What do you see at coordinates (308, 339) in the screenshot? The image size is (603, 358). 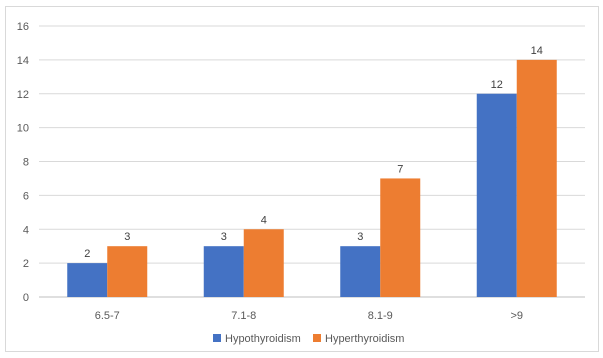 I see `legend: Hypothyroidism Hyperthyroidism` at bounding box center [308, 339].